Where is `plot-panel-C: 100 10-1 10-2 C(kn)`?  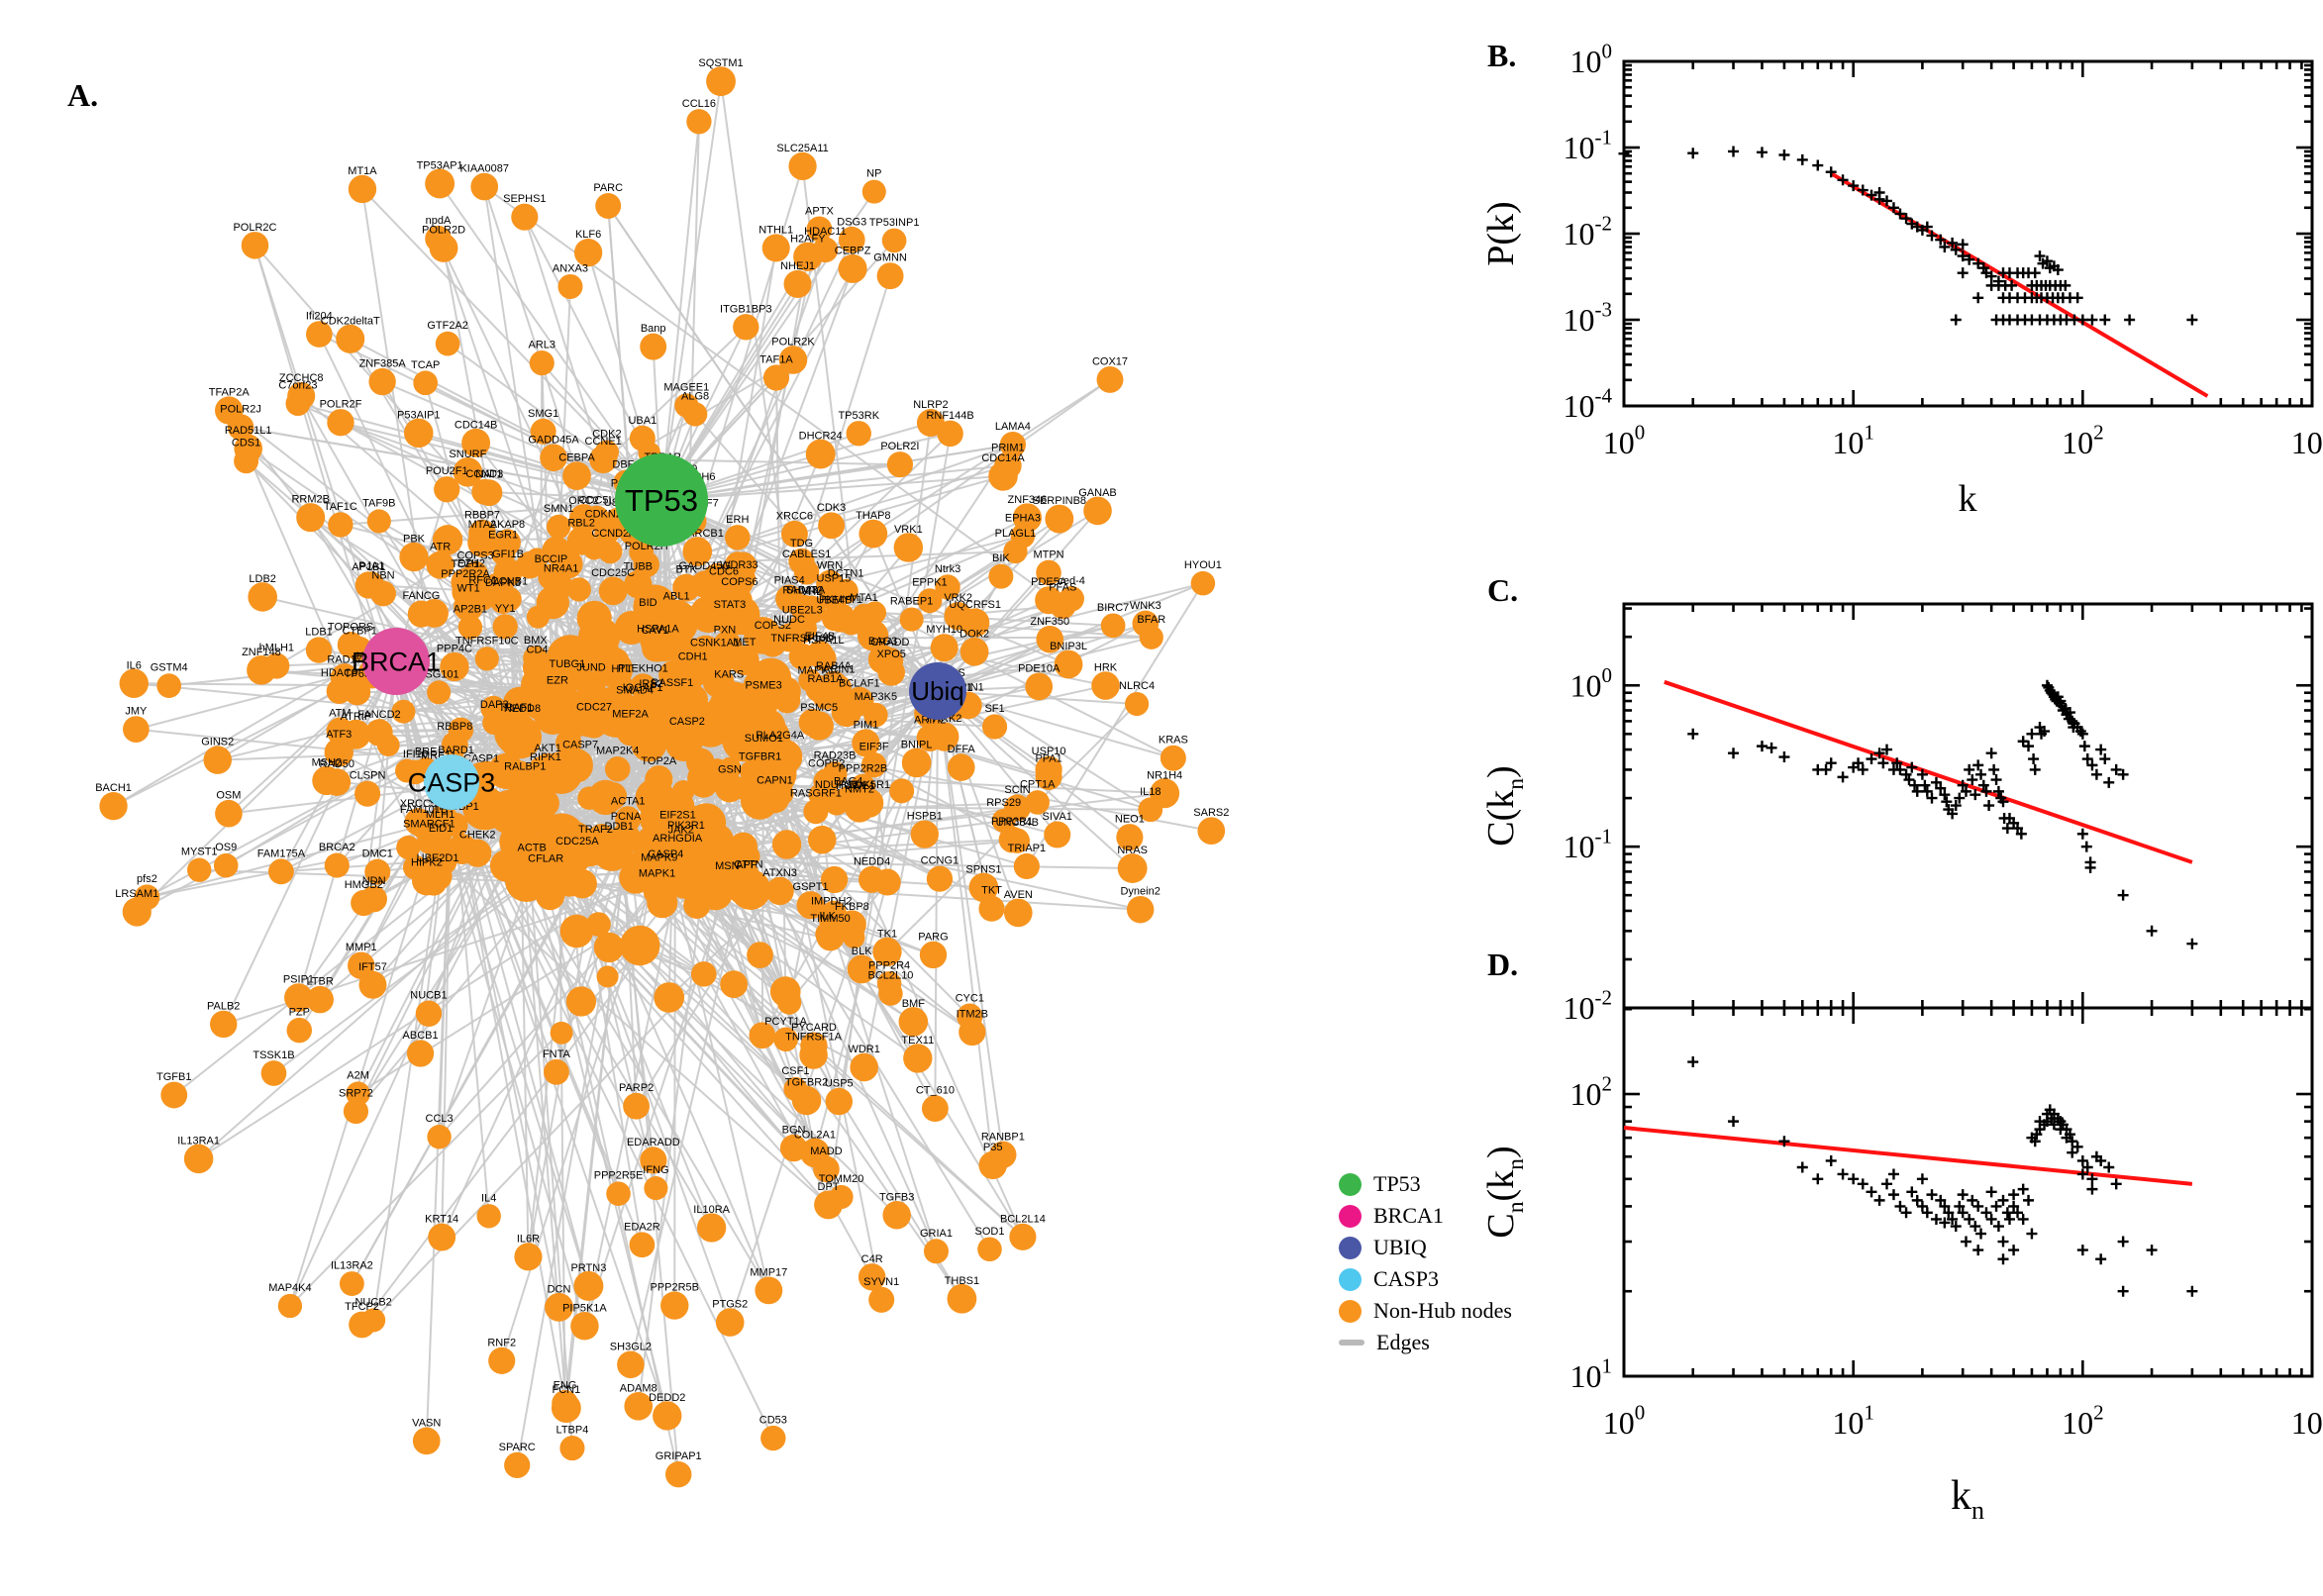 plot-panel-C: 100 10-1 10-2 C(kn) is located at coordinates (1897, 814).